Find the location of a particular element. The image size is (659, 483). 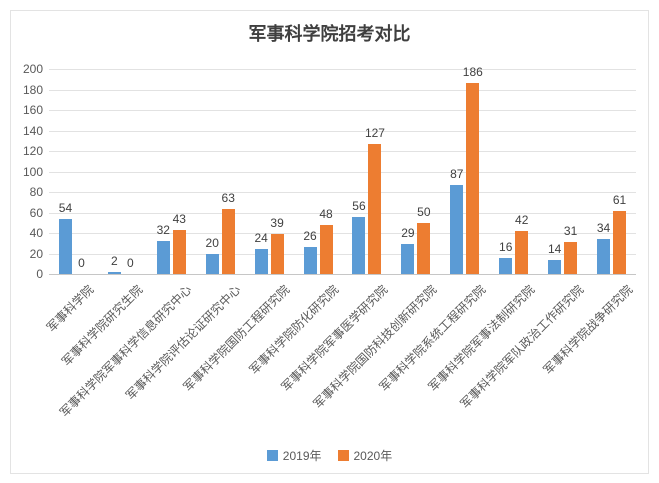

bar-group: 87 186 is located at coordinates (464, 169).